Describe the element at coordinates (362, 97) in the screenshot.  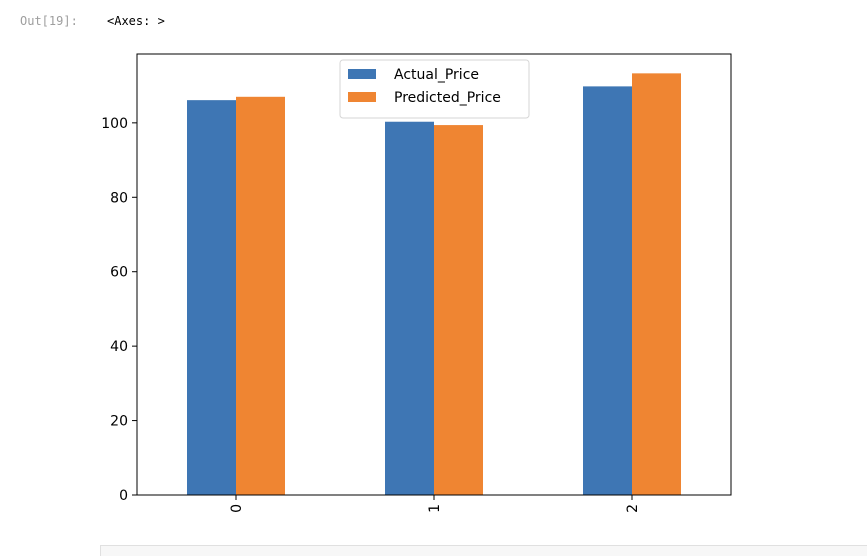
I see `legend-swatch-predicted-price` at that location.